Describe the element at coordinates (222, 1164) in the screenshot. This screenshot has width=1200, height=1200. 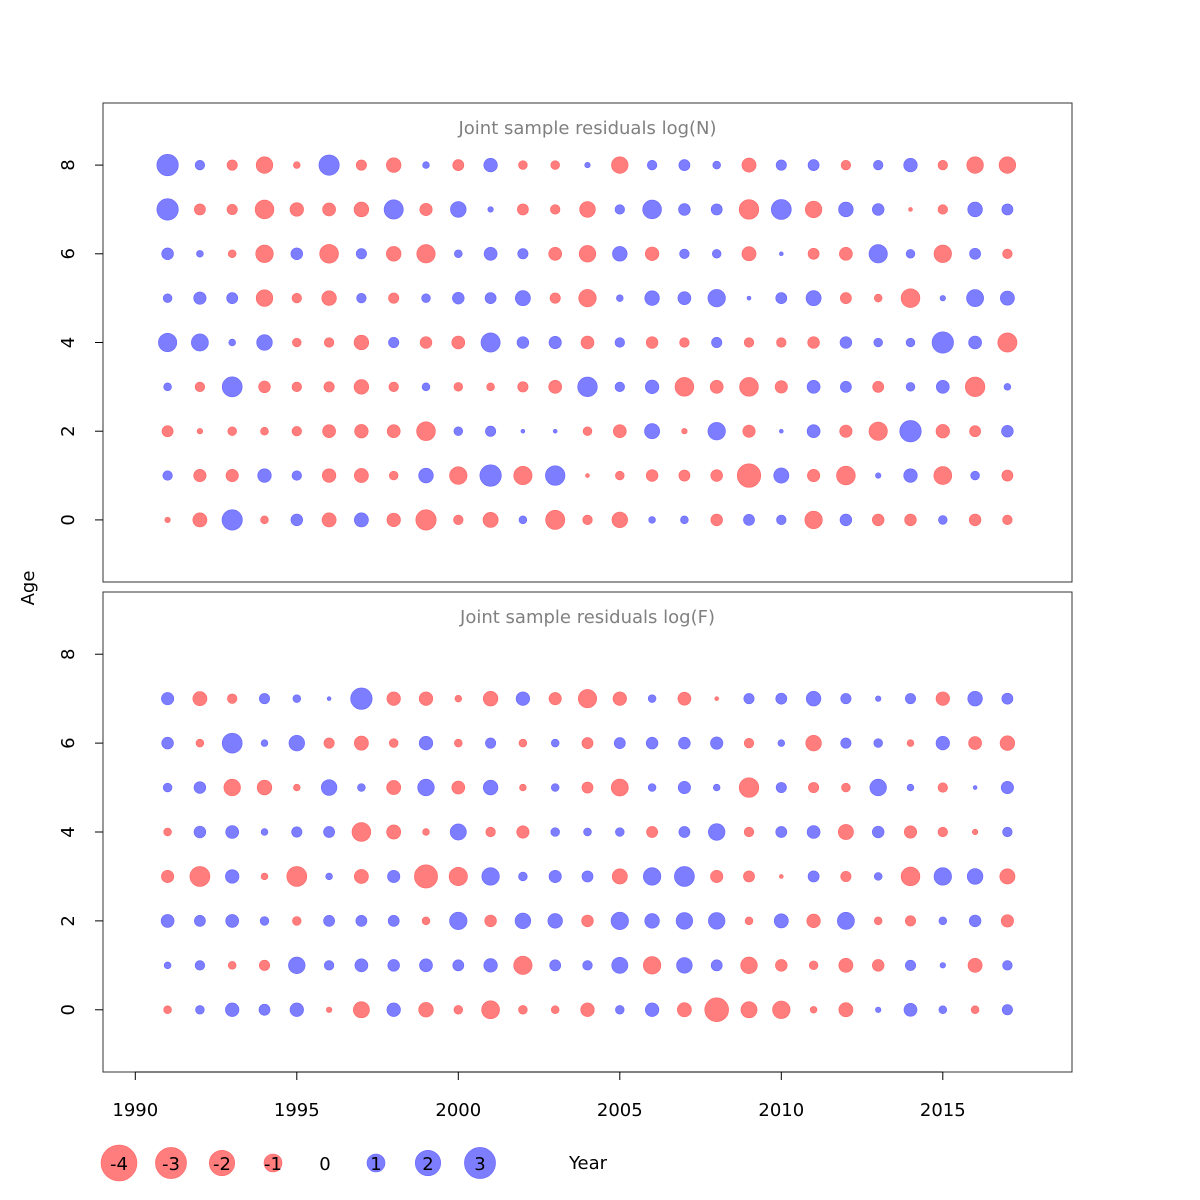
I see `legend-label: -2` at that location.